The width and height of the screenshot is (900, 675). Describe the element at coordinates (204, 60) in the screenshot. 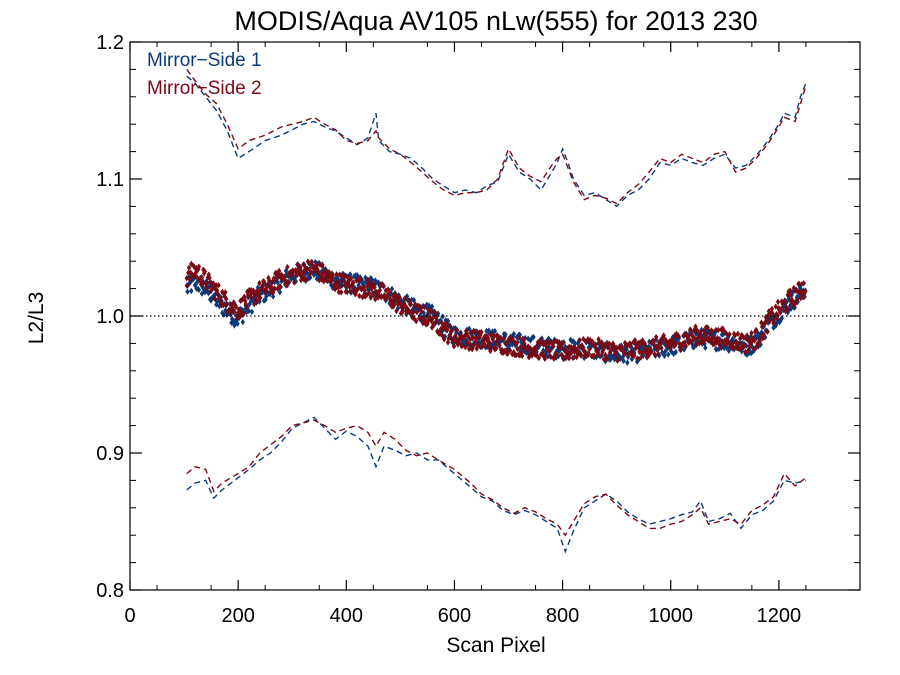

I see `legend-series-1: Mirror−Side 1` at that location.